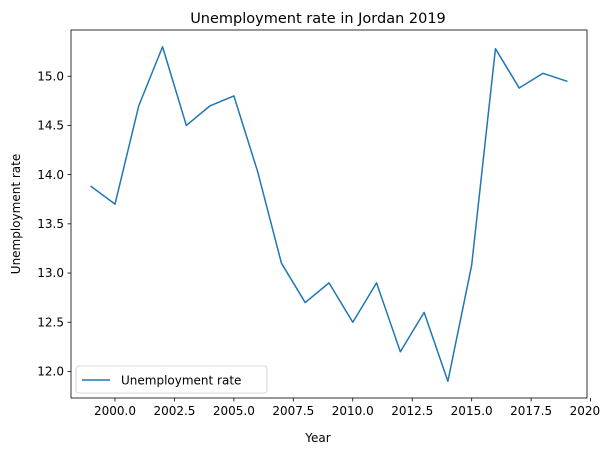 The height and width of the screenshot is (455, 600). Describe the element at coordinates (293, 411) in the screenshot. I see `x-tick-label: 2007.5` at that location.